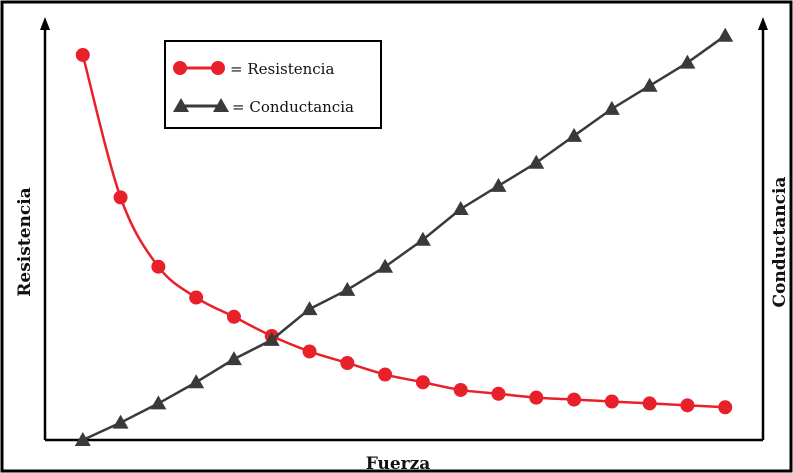 Image resolution: width=793 pixels, height=473 pixels. What do you see at coordinates (398, 463) in the screenshot?
I see `x-axis-title: Fuerza` at bounding box center [398, 463].